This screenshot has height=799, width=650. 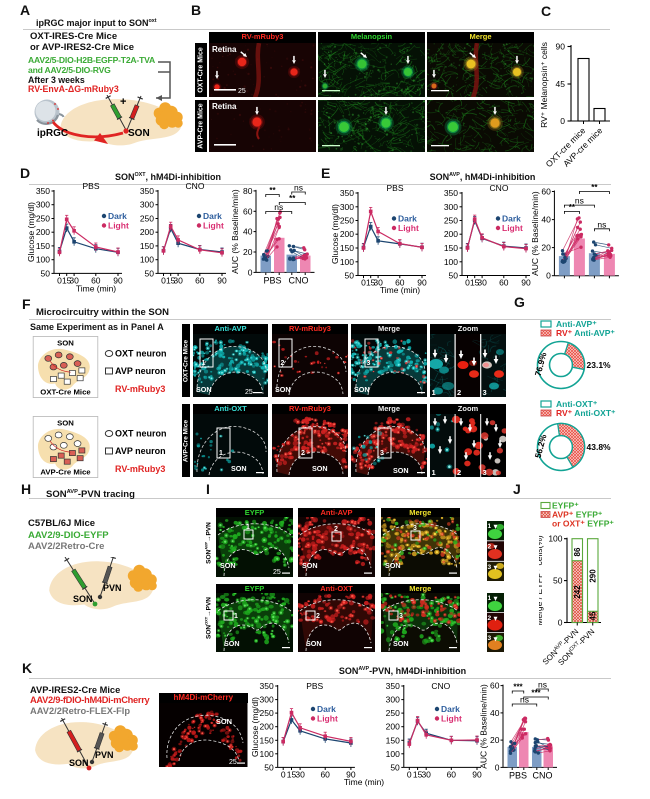 I want to click on svg-text: 150, so click(x=347, y=248).